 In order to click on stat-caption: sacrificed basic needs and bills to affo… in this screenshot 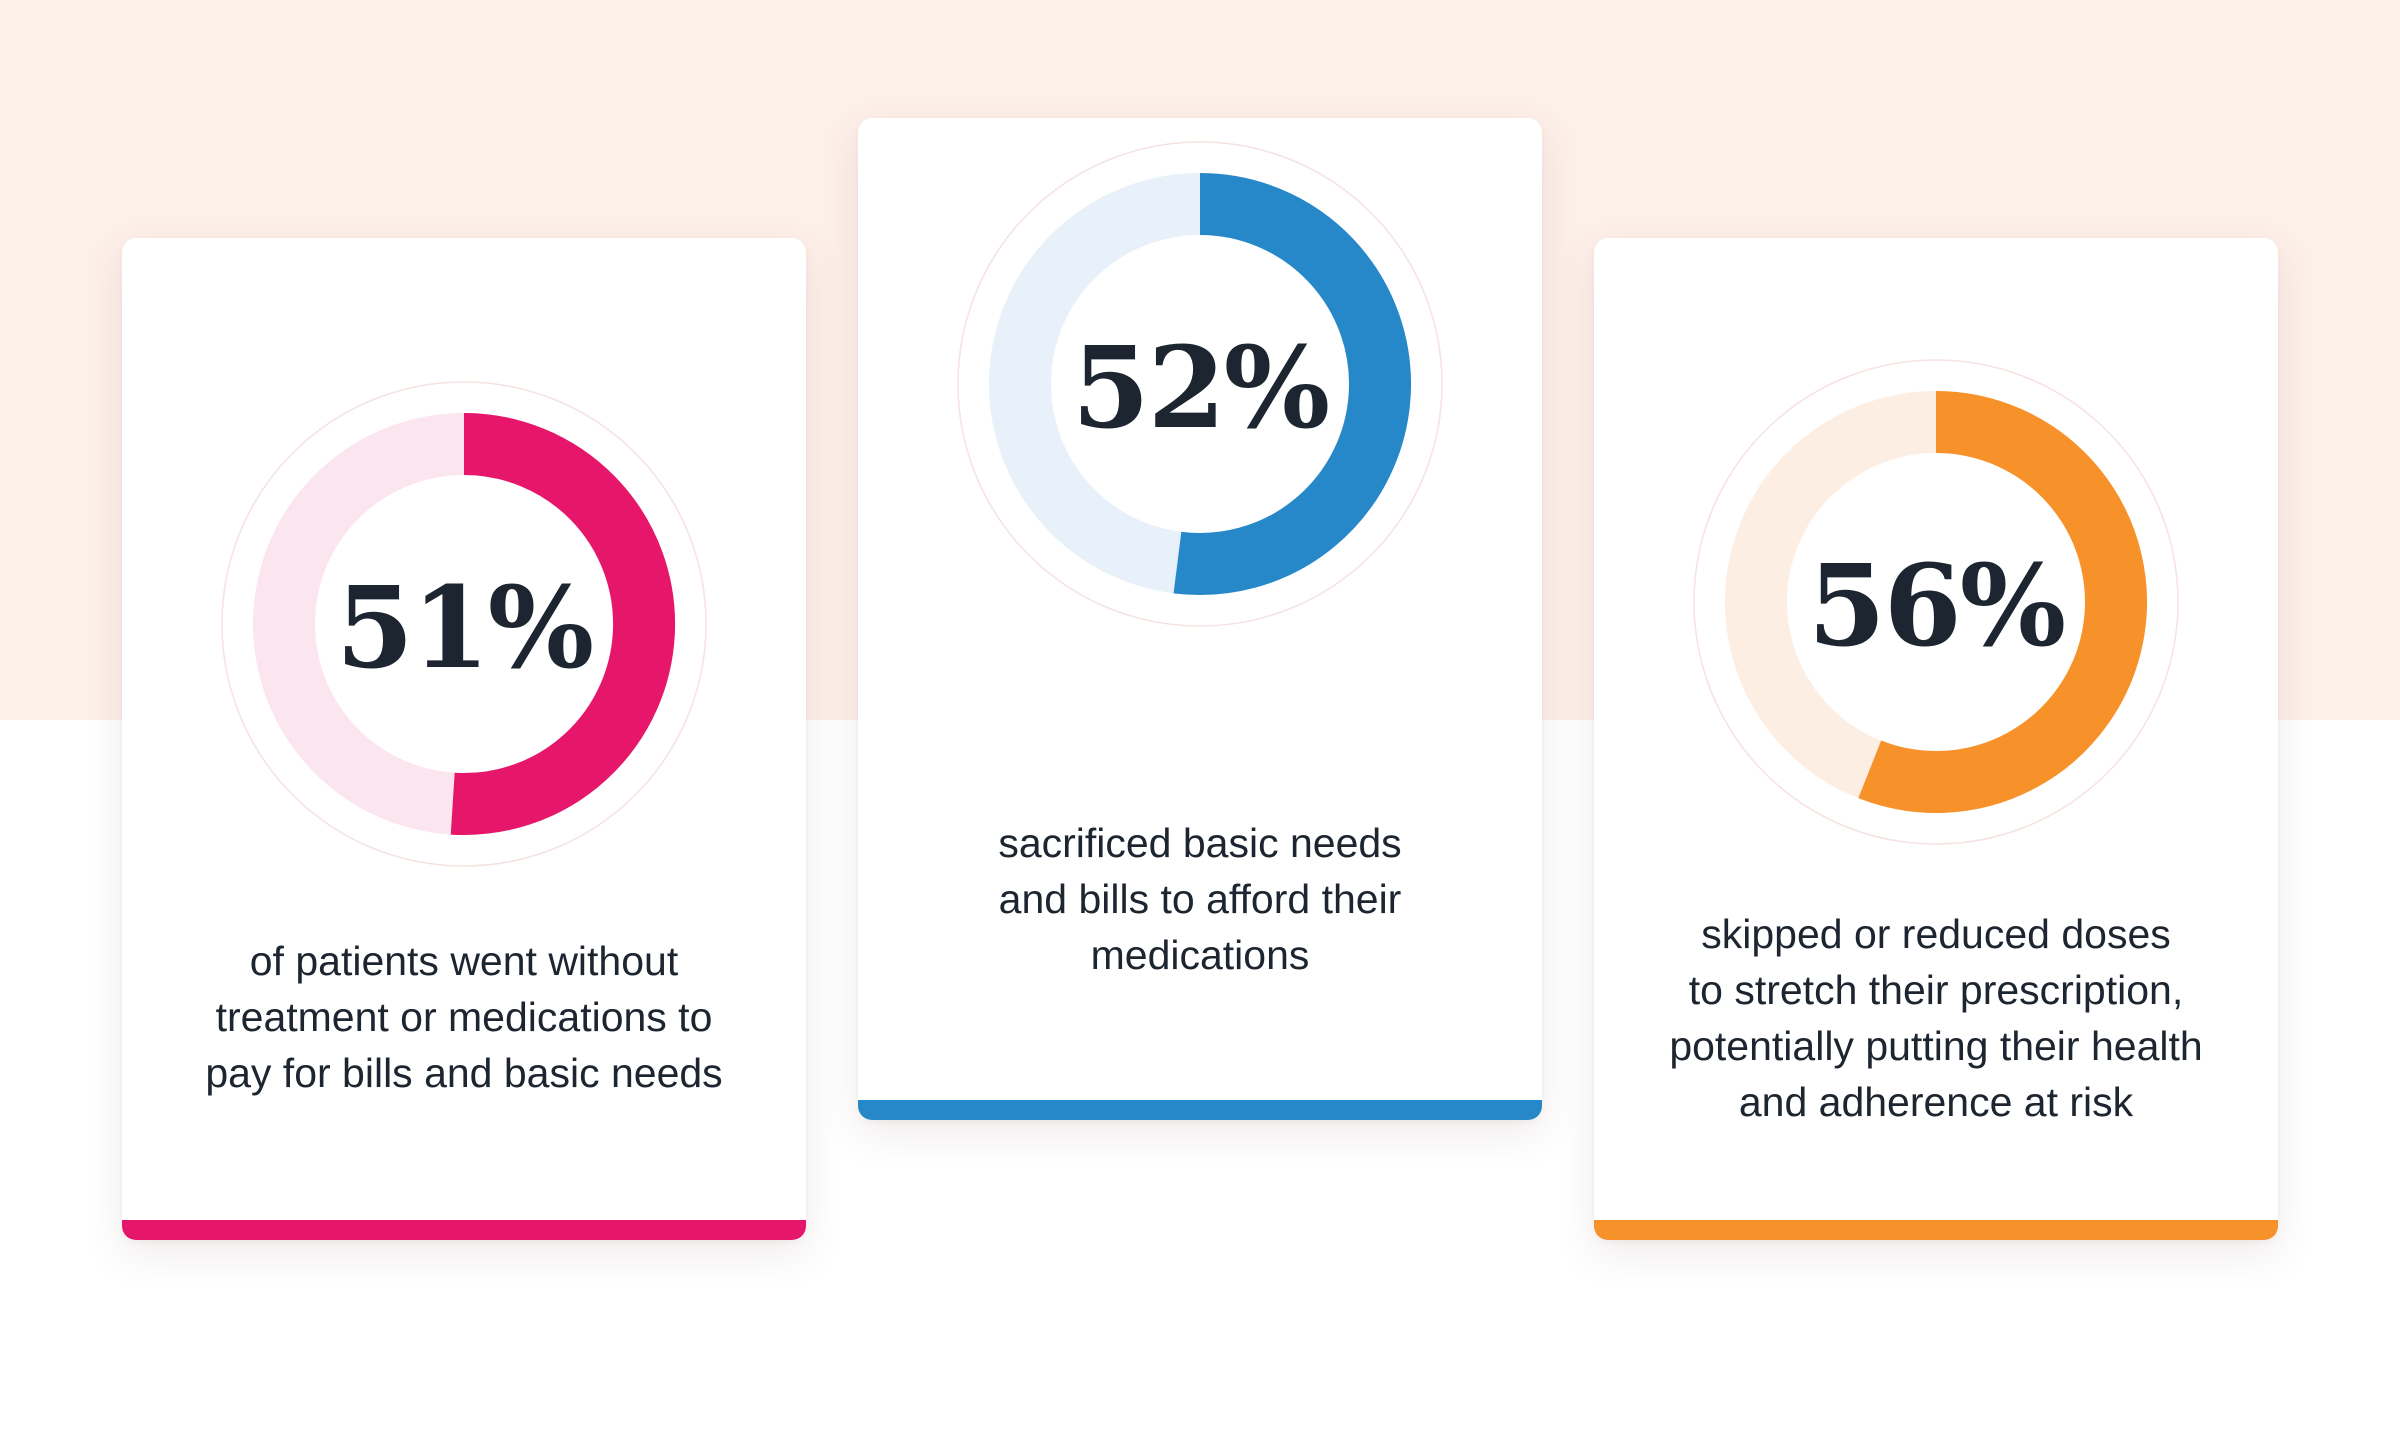, I will do `click(1200, 899)`.